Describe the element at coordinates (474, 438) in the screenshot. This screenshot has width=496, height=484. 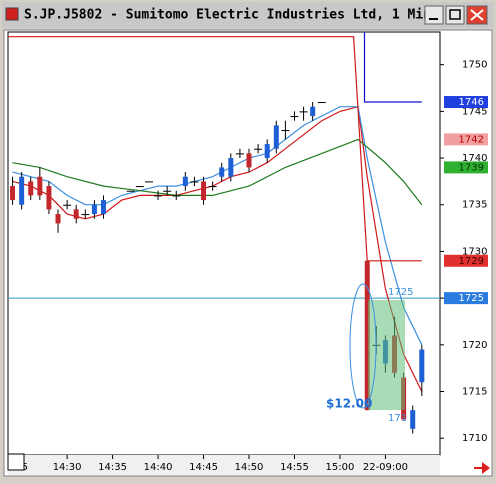
I see `y-tick-label: 1710` at that location.